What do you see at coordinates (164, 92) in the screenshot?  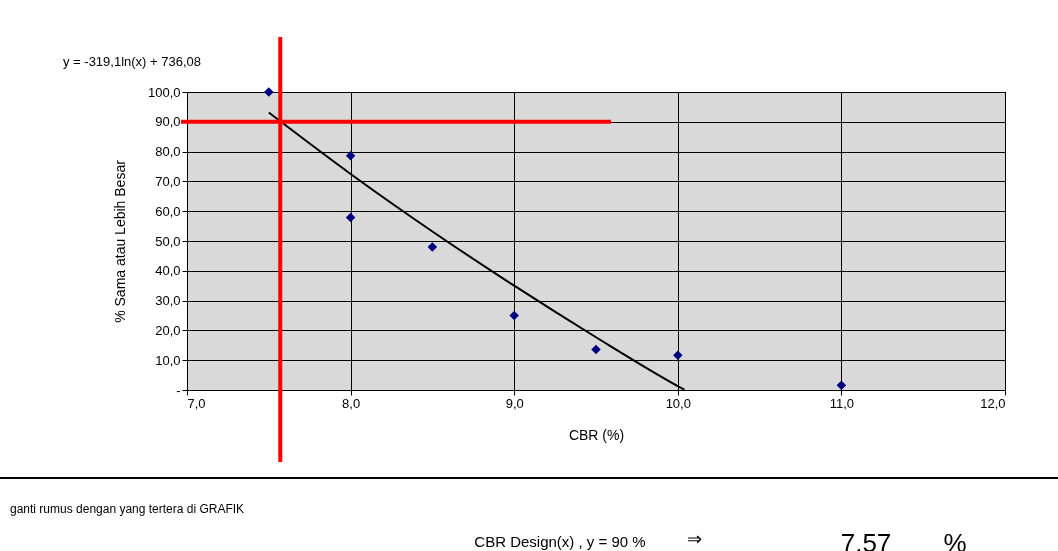 I see `y-tick-label: 100,0` at bounding box center [164, 92].